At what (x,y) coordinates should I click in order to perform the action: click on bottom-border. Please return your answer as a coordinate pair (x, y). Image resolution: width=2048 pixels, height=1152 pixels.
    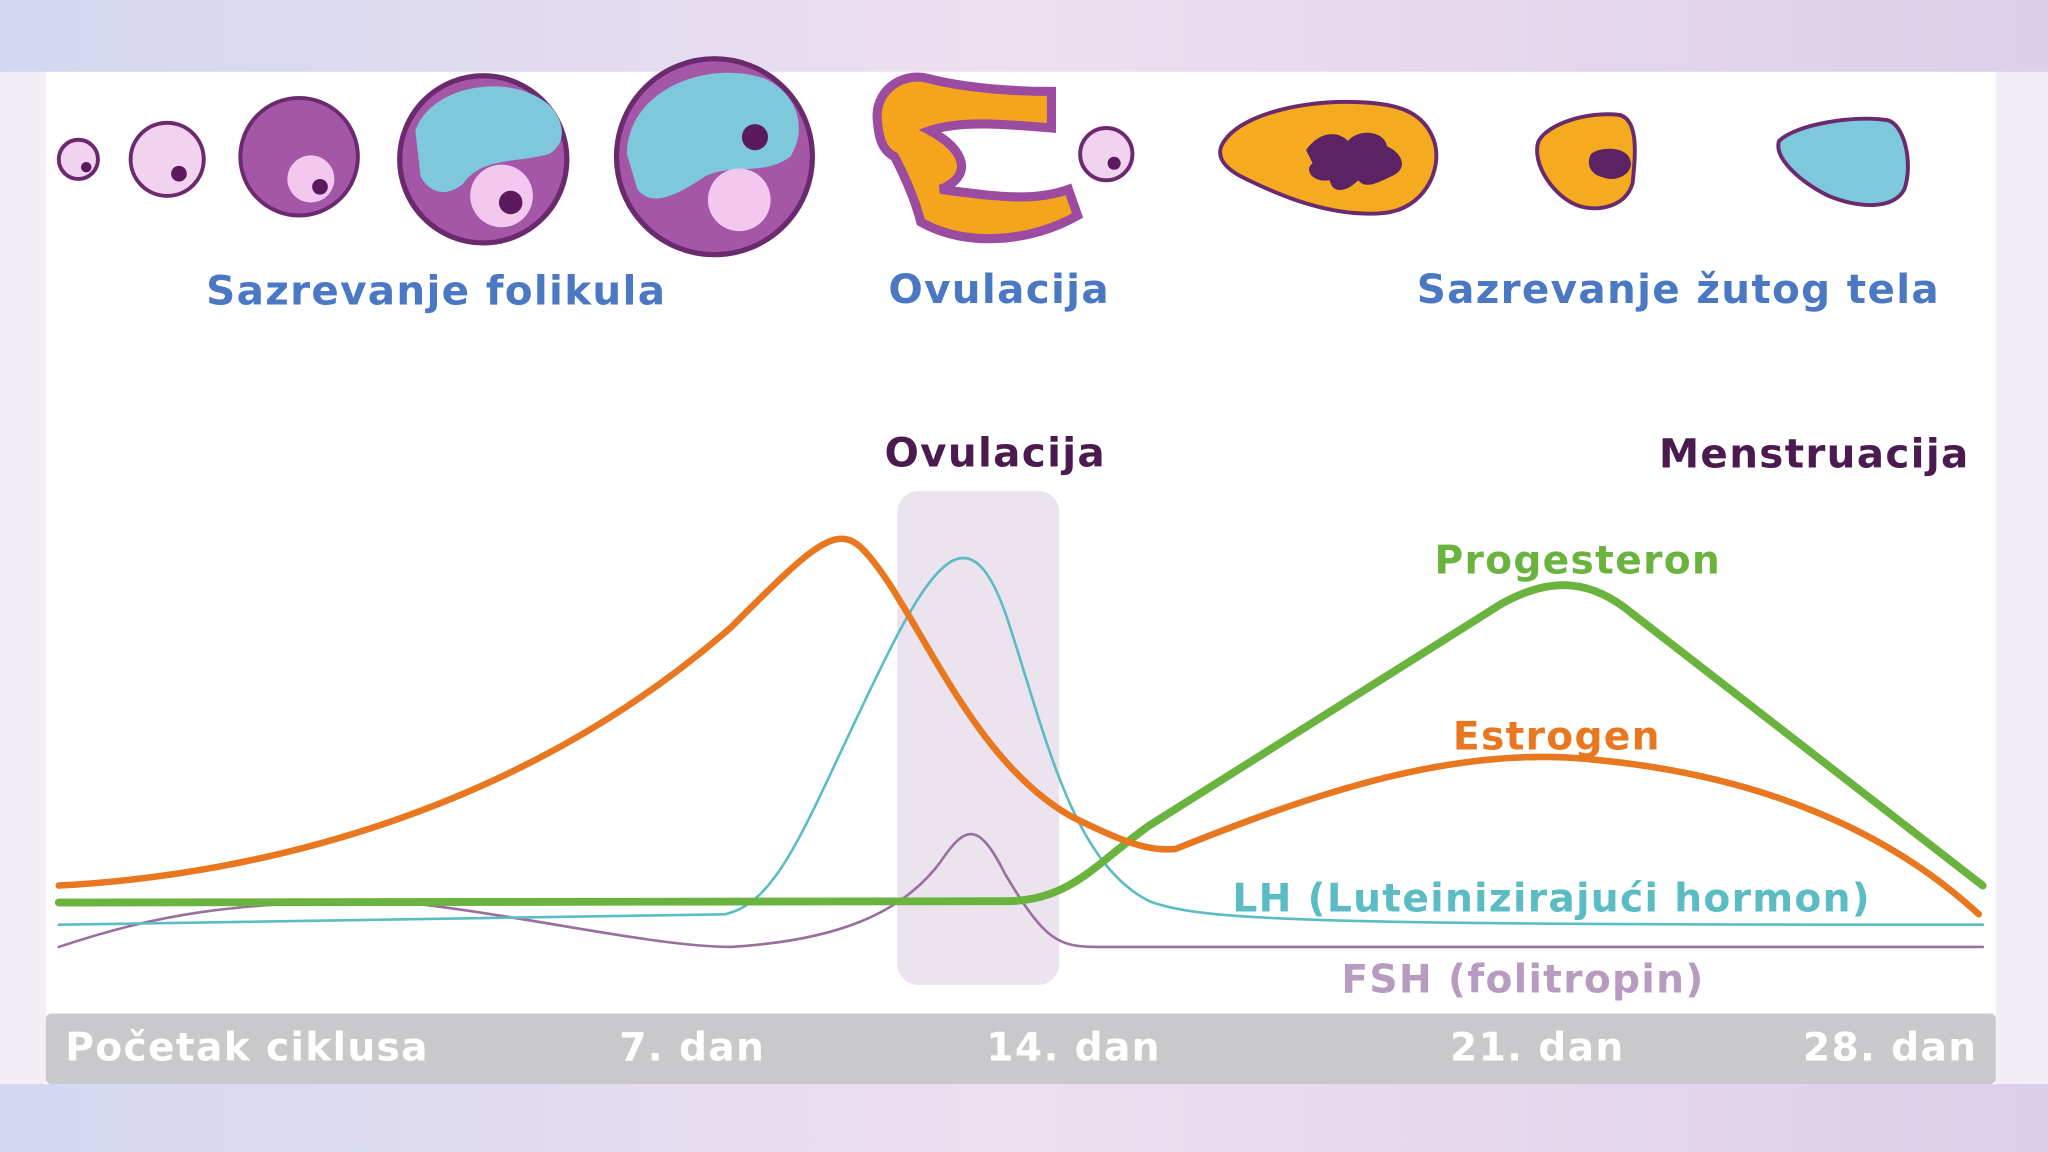
    Looking at the image, I should click on (1024, 1118).